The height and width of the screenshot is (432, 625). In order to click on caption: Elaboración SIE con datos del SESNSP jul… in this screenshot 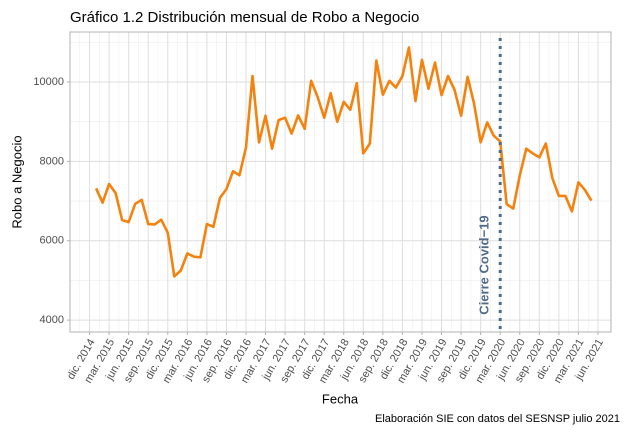, I will do `click(497, 419)`.